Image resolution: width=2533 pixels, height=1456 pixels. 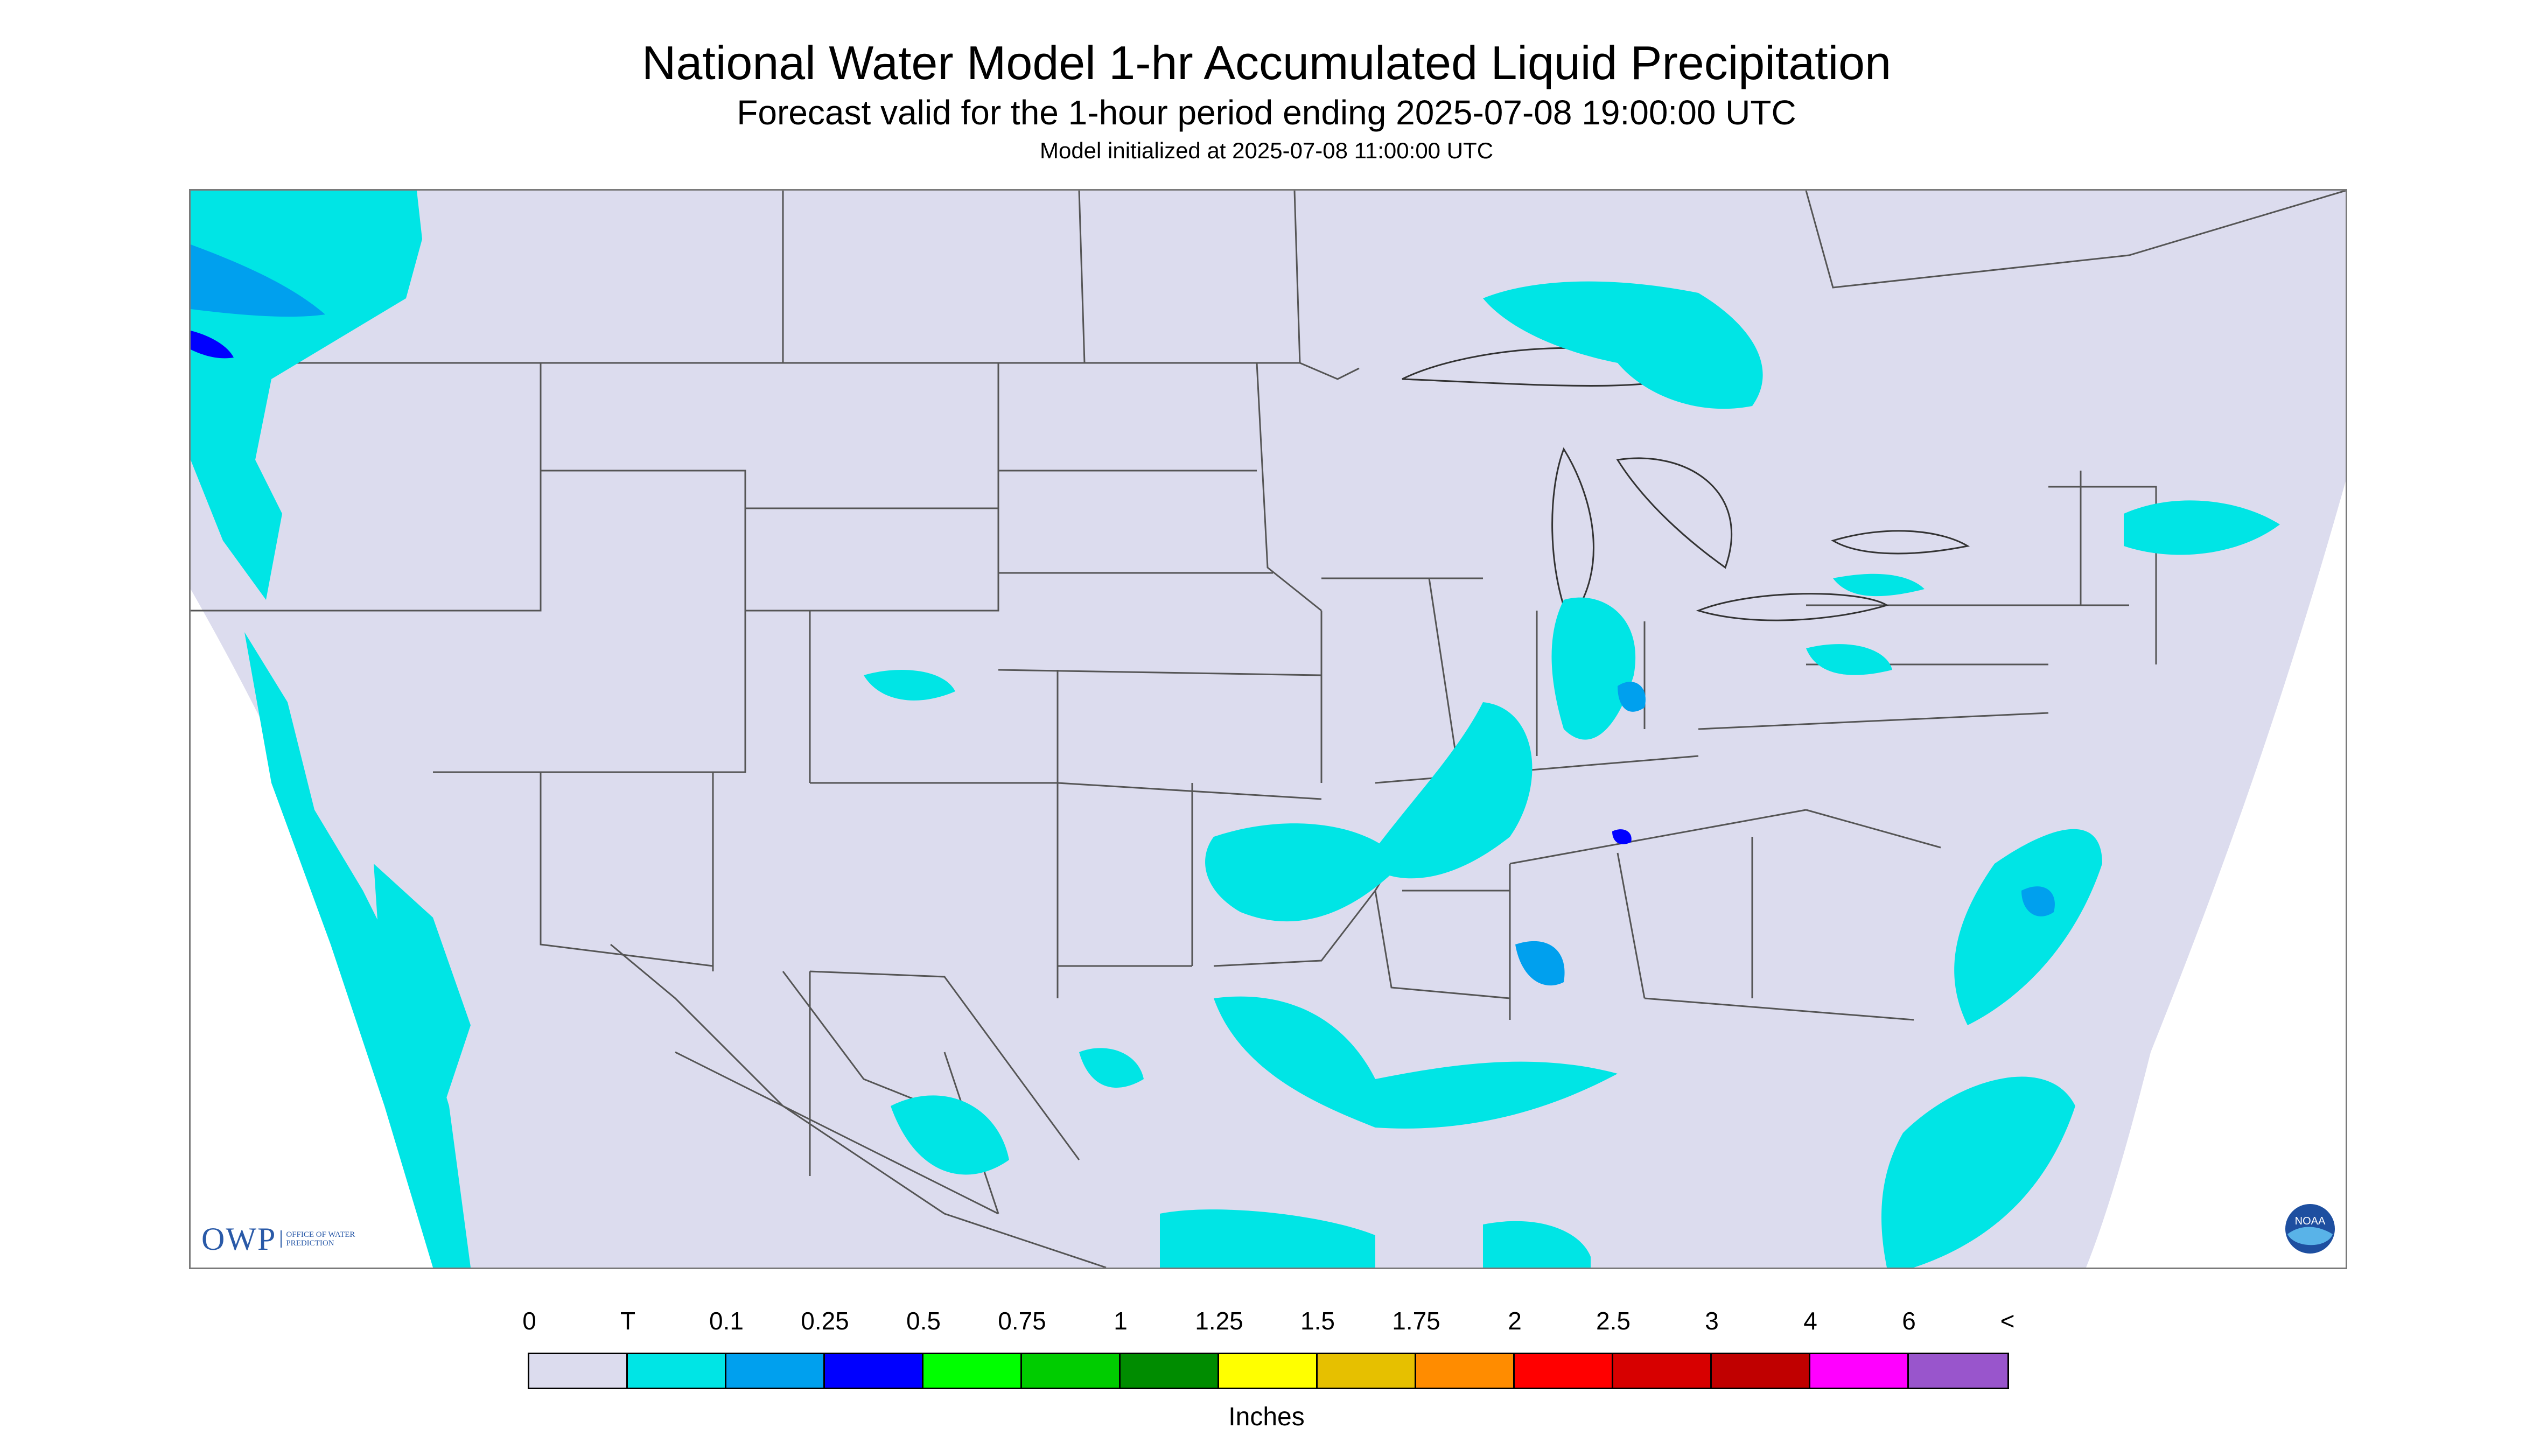 What do you see at coordinates (1515, 1321) in the screenshot?
I see `legend-tick-label: 2` at bounding box center [1515, 1321].